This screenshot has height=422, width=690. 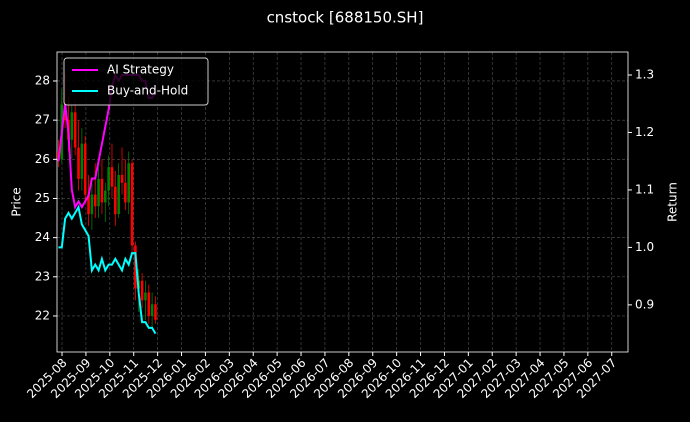 I want to click on y2-tick-label: 1.3, so click(x=644, y=74).